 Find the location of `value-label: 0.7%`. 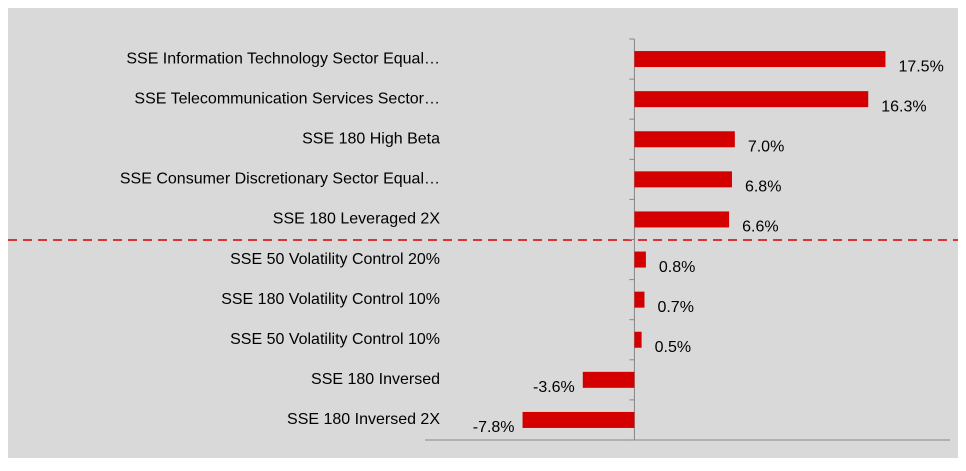

value-label: 0.7% is located at coordinates (675, 307).